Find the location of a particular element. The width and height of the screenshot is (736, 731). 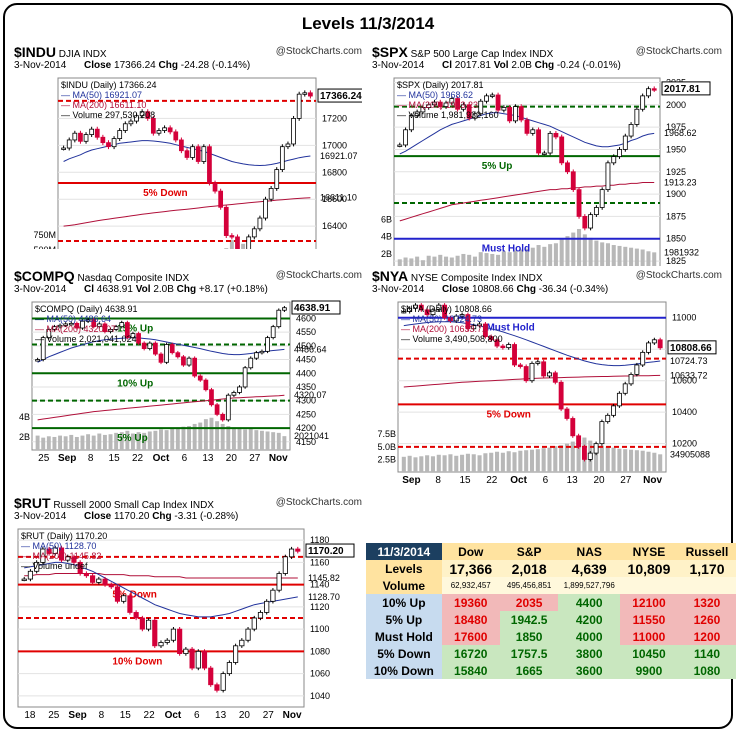

right-value-label: 4638.91 is located at coordinates (312, 308).